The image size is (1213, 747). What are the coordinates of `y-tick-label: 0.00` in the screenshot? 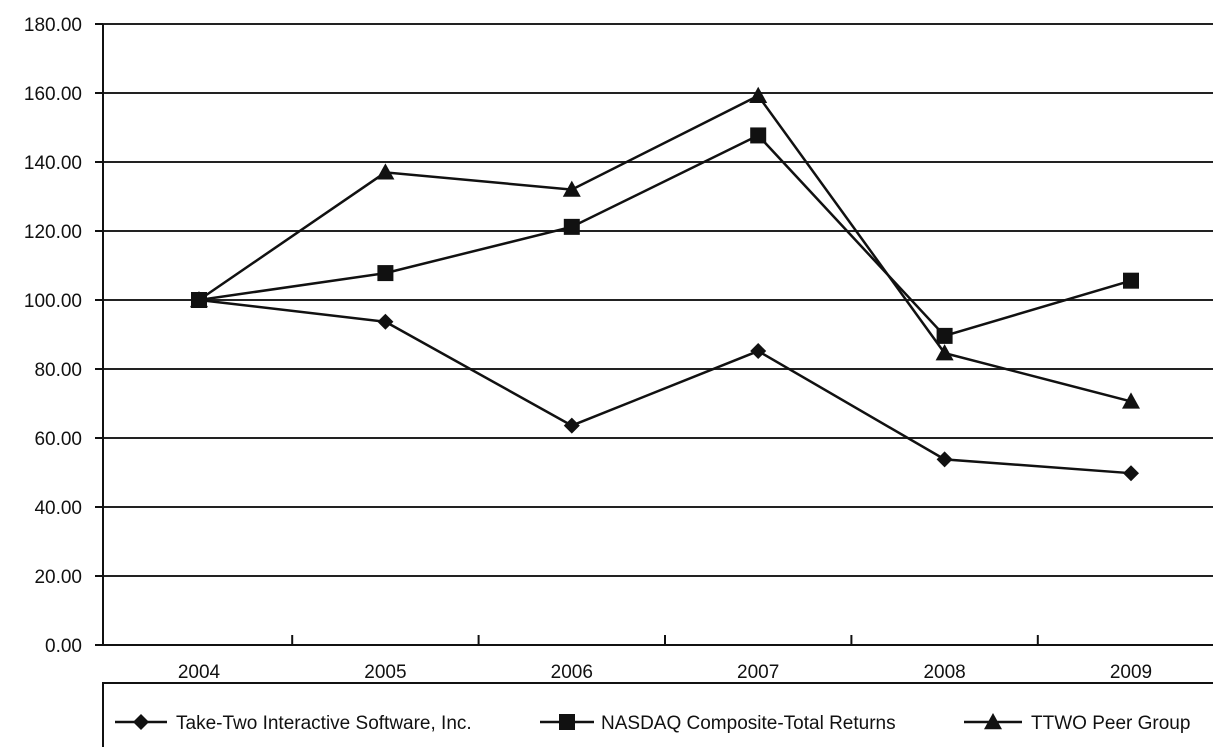 It's located at (63, 646).